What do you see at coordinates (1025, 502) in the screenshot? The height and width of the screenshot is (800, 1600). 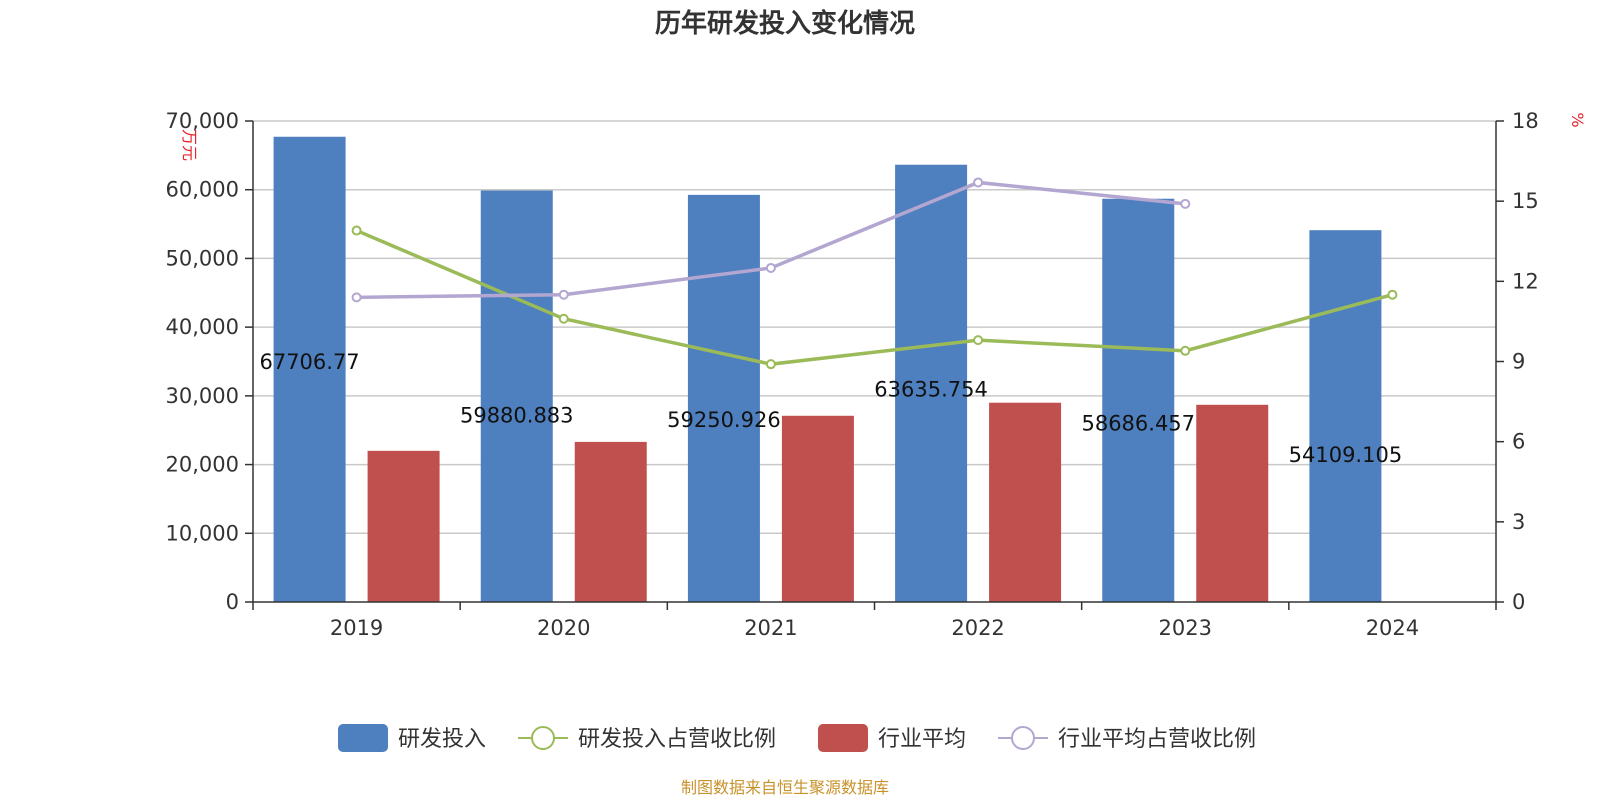 I see `bar-industry-2022` at bounding box center [1025, 502].